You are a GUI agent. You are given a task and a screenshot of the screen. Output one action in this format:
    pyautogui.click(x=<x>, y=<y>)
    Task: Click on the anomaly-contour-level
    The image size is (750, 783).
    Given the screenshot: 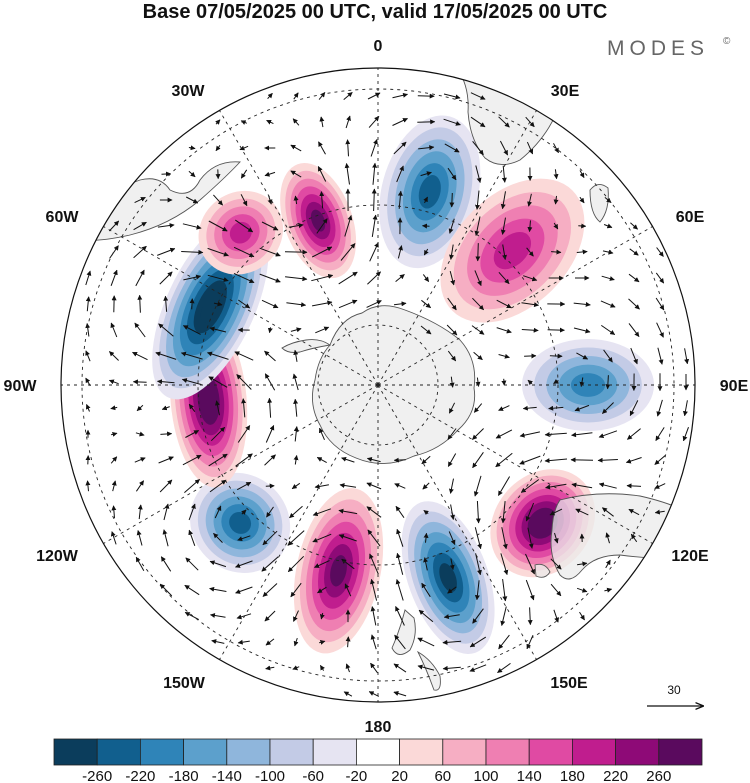 What is the action you would take?
    pyautogui.click(x=210, y=307)
    